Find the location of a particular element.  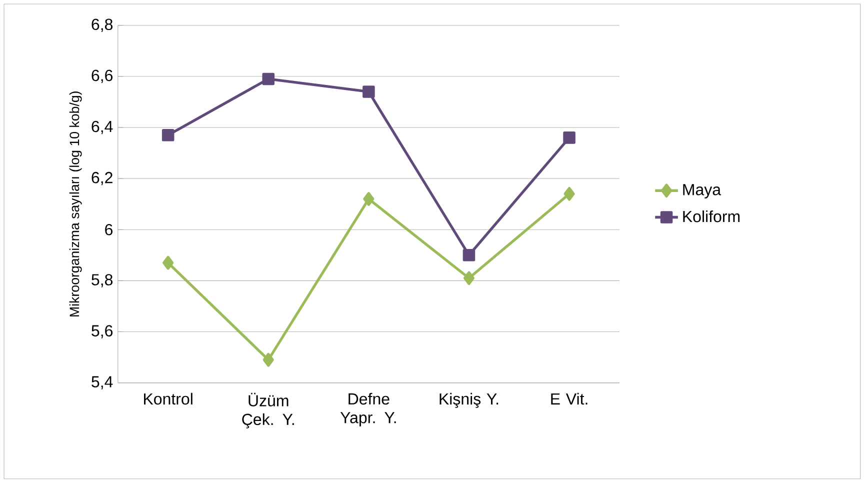

y-tick-label: 6,8 is located at coordinates (102, 25).